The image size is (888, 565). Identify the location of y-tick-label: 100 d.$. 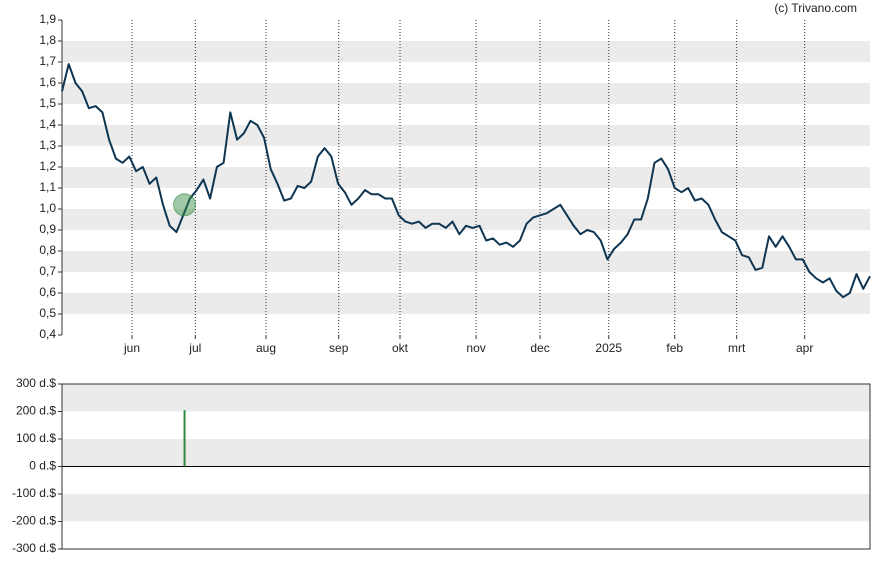
(36, 438).